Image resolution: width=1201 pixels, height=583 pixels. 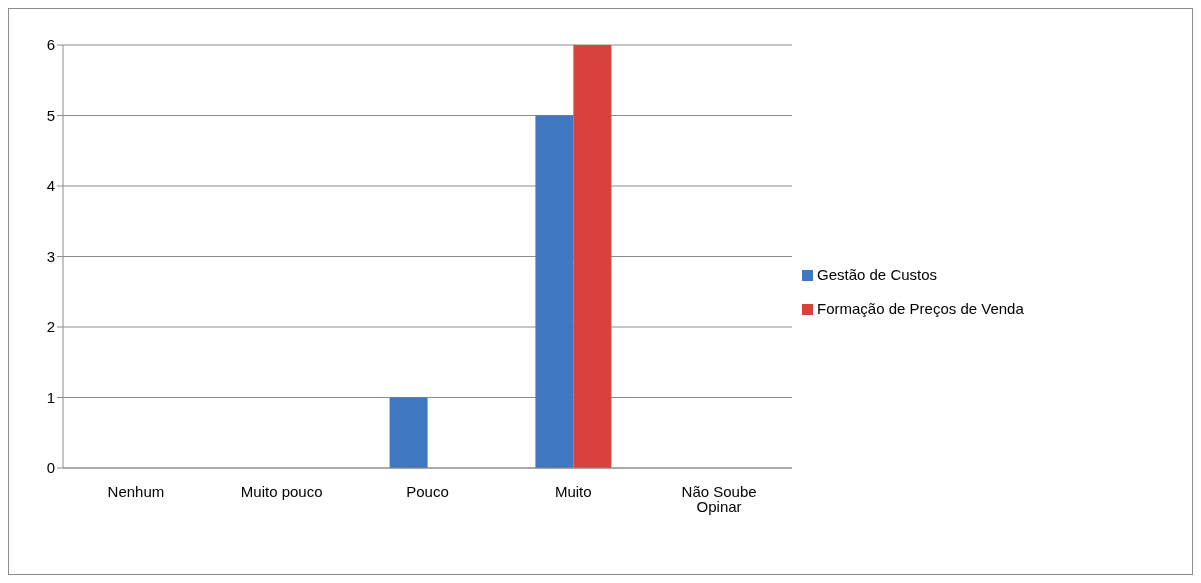 What do you see at coordinates (50, 115) in the screenshot?
I see `y-tick-label: 5` at bounding box center [50, 115].